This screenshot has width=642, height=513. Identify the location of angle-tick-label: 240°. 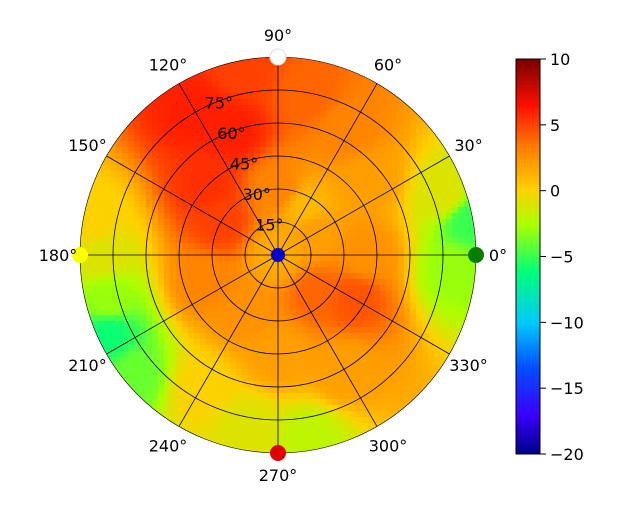
(168, 446).